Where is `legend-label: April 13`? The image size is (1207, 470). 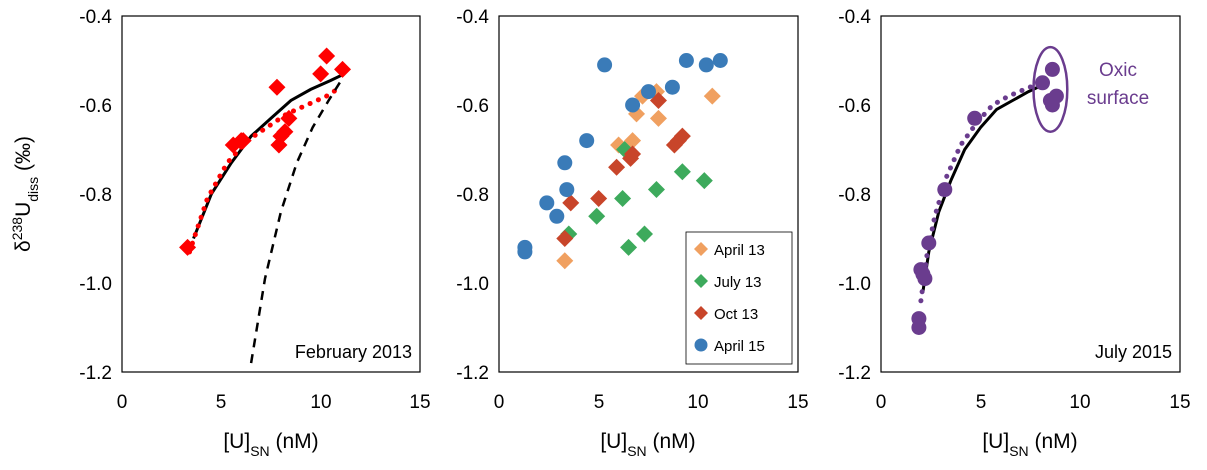
legend-label: April 13 is located at coordinates (739, 250).